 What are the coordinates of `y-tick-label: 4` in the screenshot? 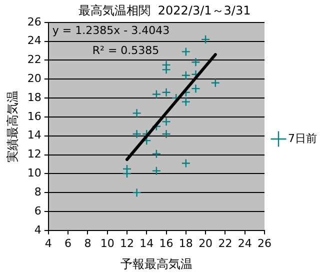 It's located at (38, 229).